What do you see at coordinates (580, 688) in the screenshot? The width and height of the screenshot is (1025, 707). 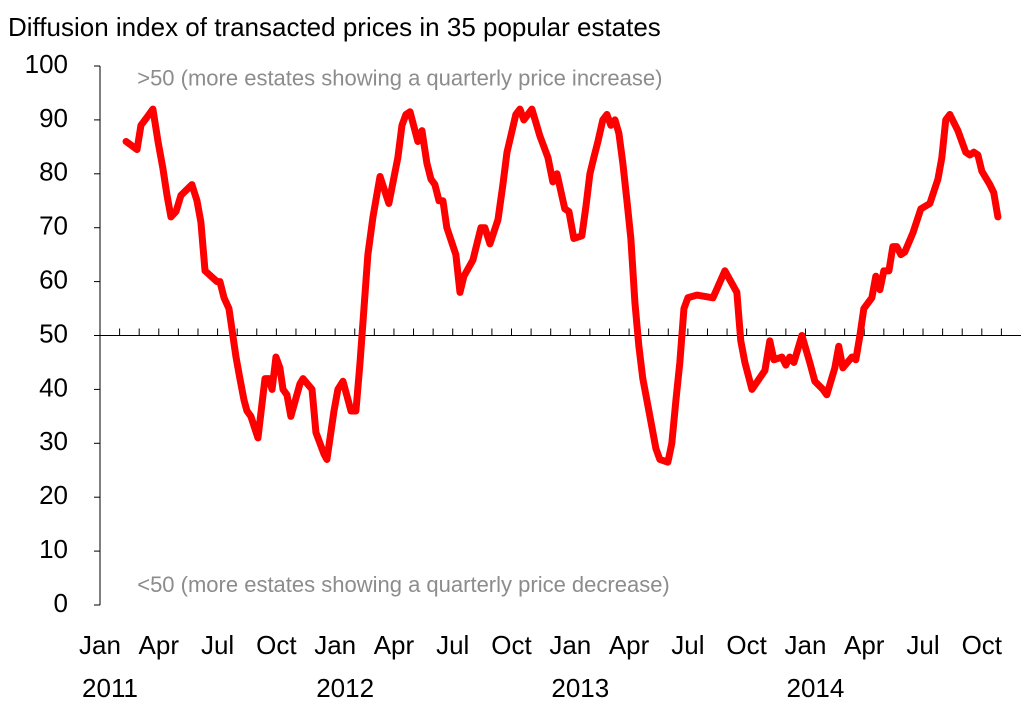 I see `x-year-label: 2013` at bounding box center [580, 688].